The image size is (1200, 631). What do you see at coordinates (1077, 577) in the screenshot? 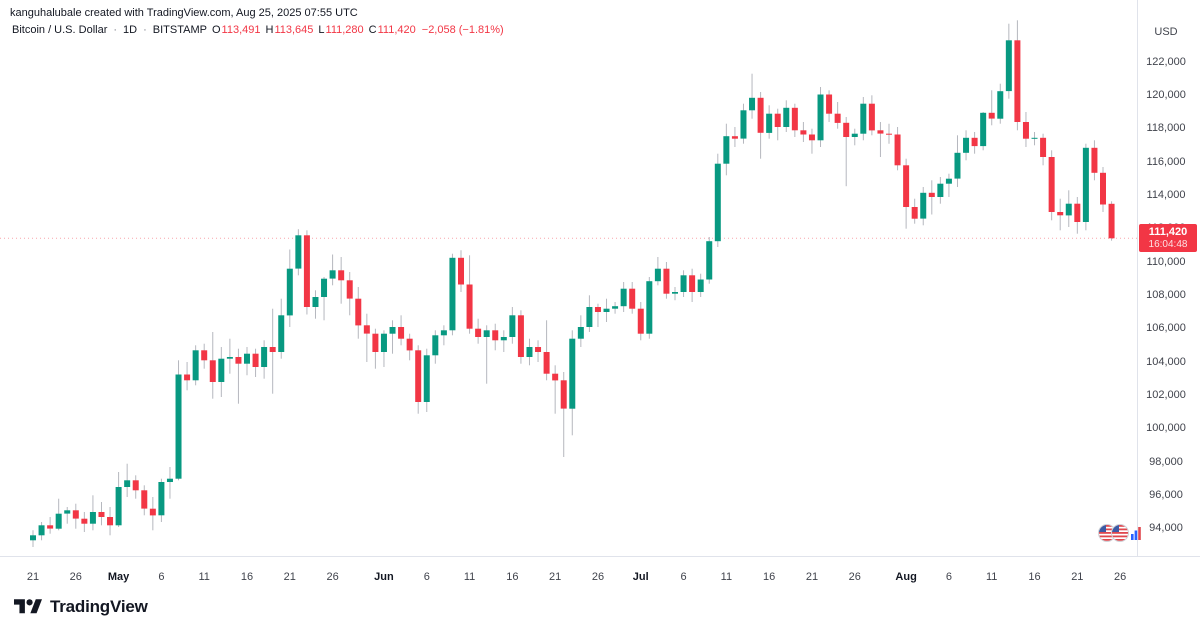
I see `time-axis-label: 21` at bounding box center [1077, 577].